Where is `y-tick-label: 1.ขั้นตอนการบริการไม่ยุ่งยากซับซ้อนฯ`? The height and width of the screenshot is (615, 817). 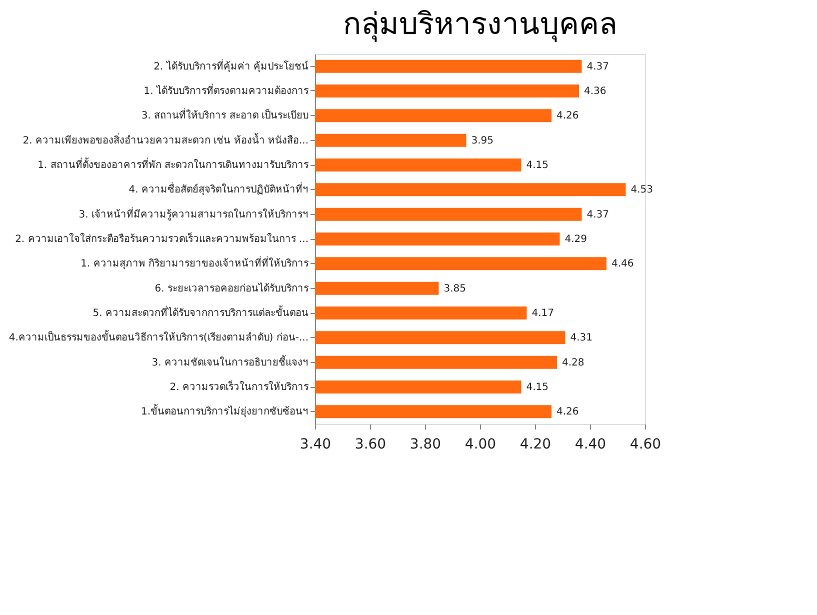 y-tick-label: 1.ขั้นตอนการบริการไม่ยุ่งยากซับซ้อนฯ is located at coordinates (224, 411).